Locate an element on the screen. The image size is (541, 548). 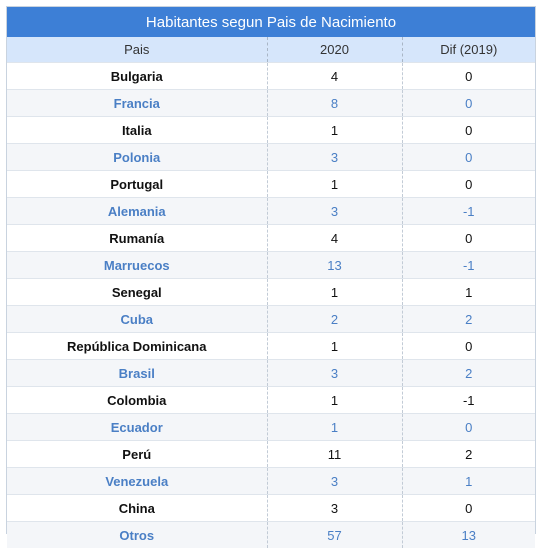
country-cell: República Dominicana is located at coordinates (137, 346).